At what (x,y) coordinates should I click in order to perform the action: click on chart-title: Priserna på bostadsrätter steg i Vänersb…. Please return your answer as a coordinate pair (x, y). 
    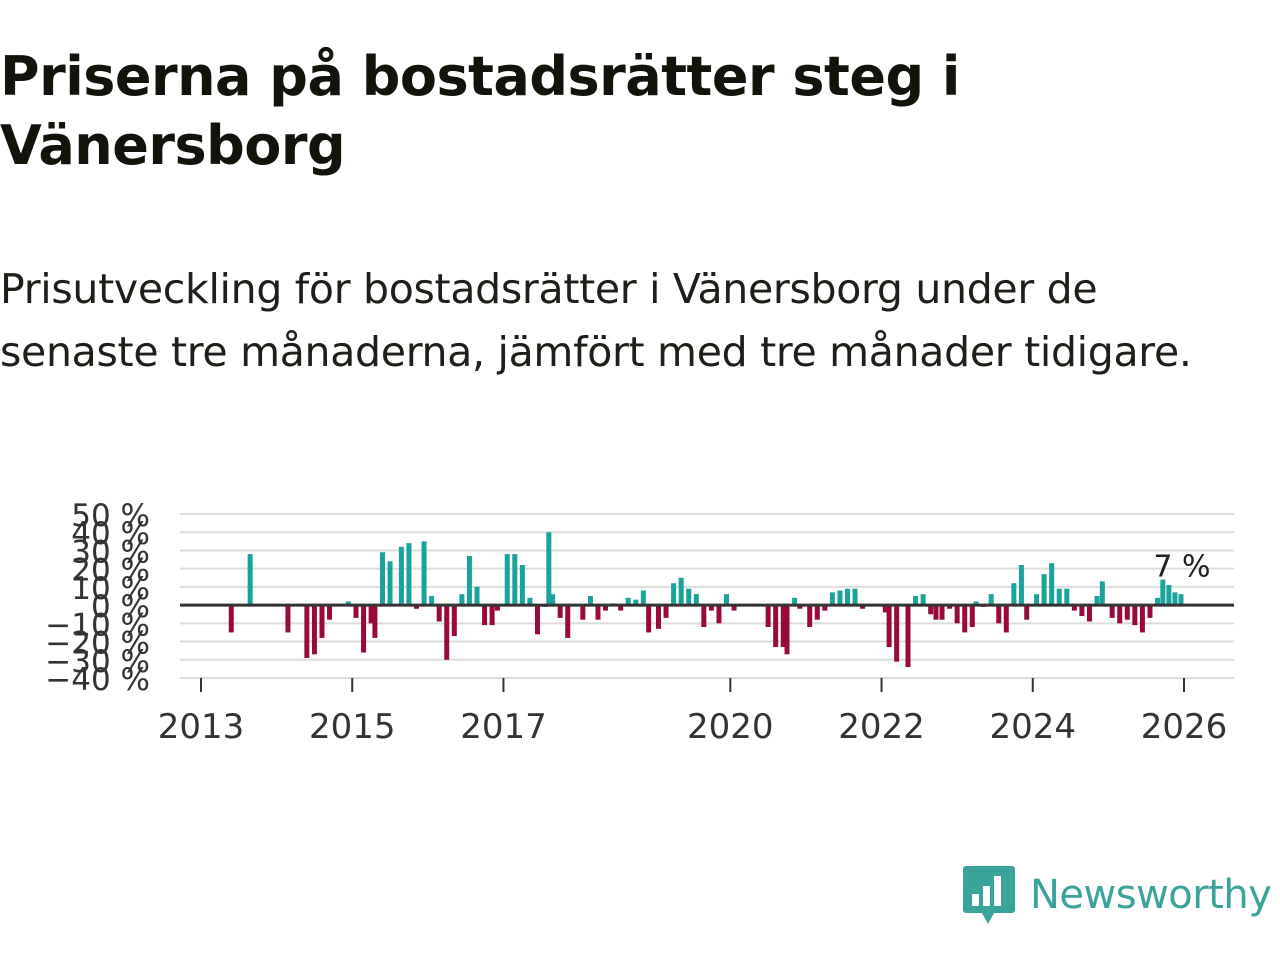
    Looking at the image, I should click on (480, 111).